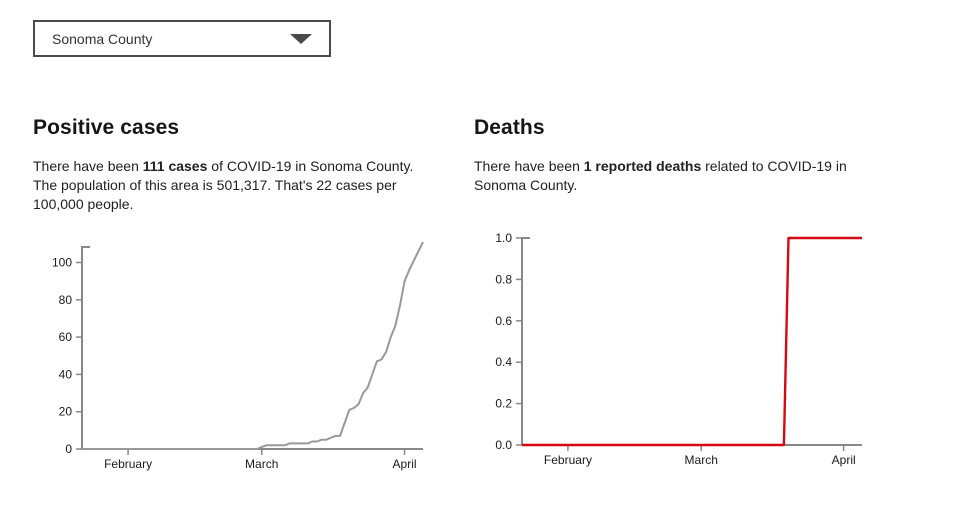 The width and height of the screenshot is (958, 519). Describe the element at coordinates (503, 238) in the screenshot. I see `svg-text: 1.0` at that location.